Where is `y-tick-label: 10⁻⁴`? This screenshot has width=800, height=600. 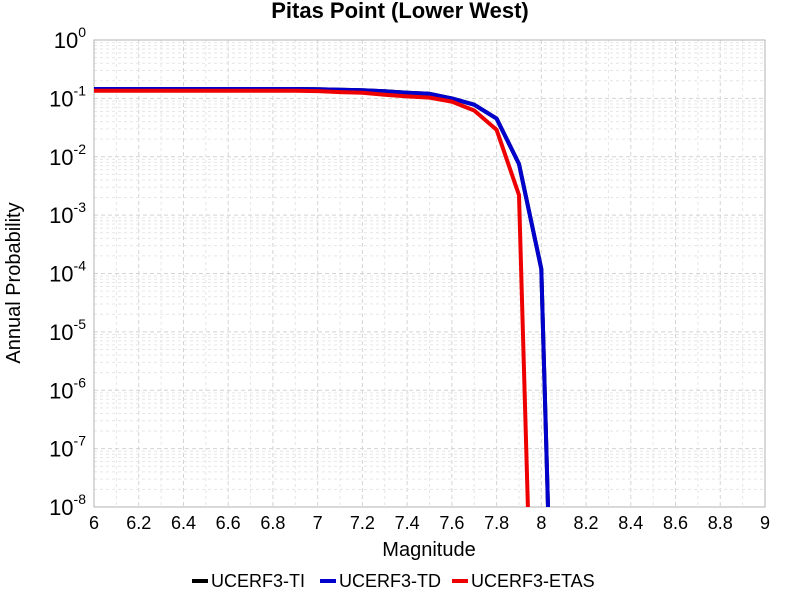 y-tick-label: 10⁻⁴ is located at coordinates (67, 272).